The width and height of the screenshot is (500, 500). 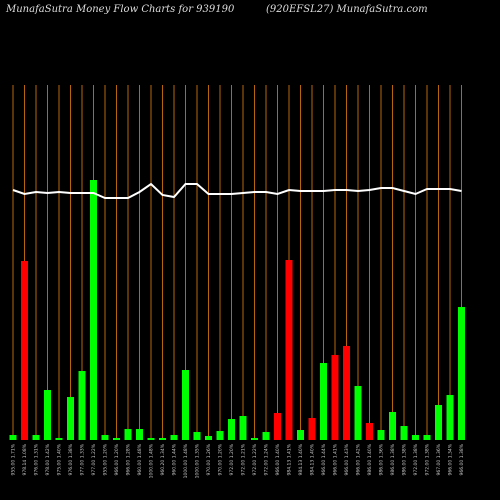 What do you see at coordinates (439, 459) in the screenshot?
I see `x-tick-label: 967.00 1.36%` at bounding box center [439, 459].